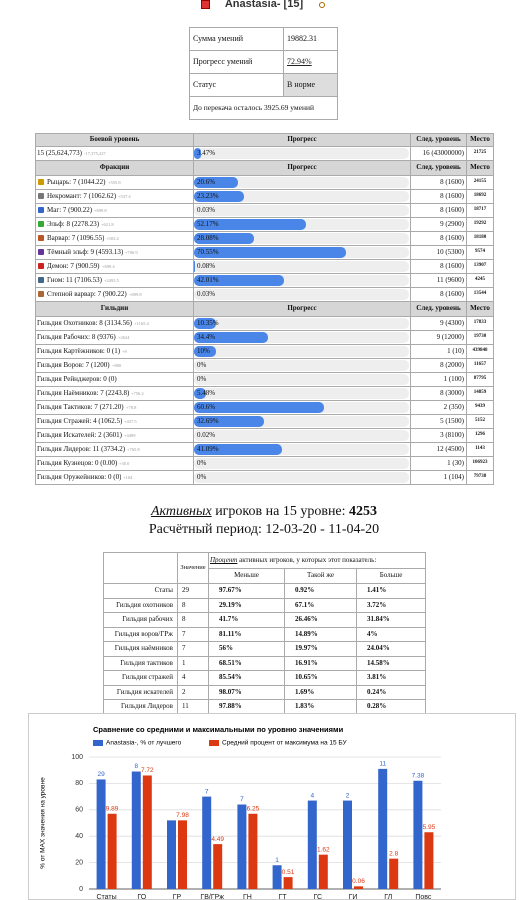 The height and width of the screenshot is (900, 528). I want to click on table-cell: 3.81%, so click(377, 677).